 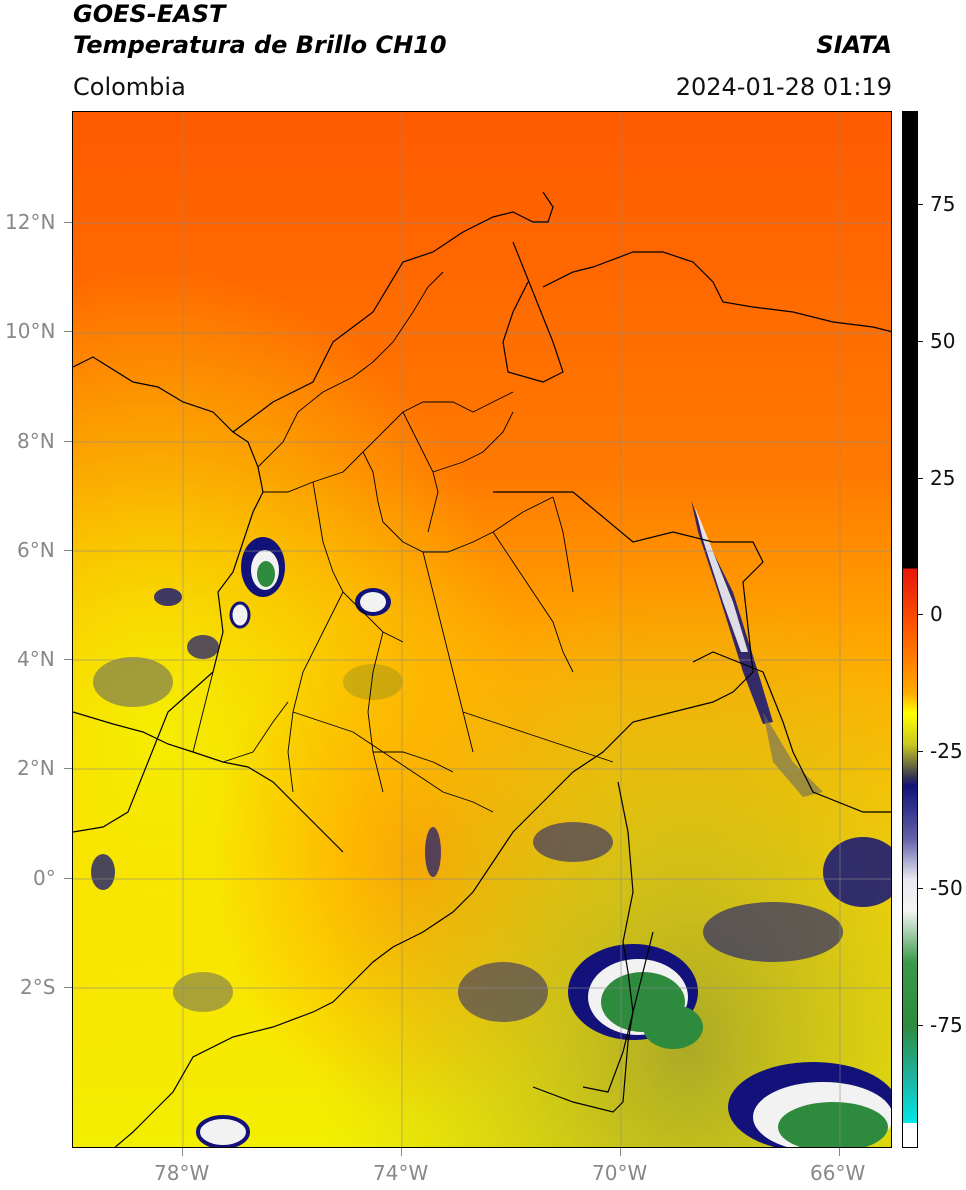 I want to click on lat-label: 2°S, so click(x=38, y=987).